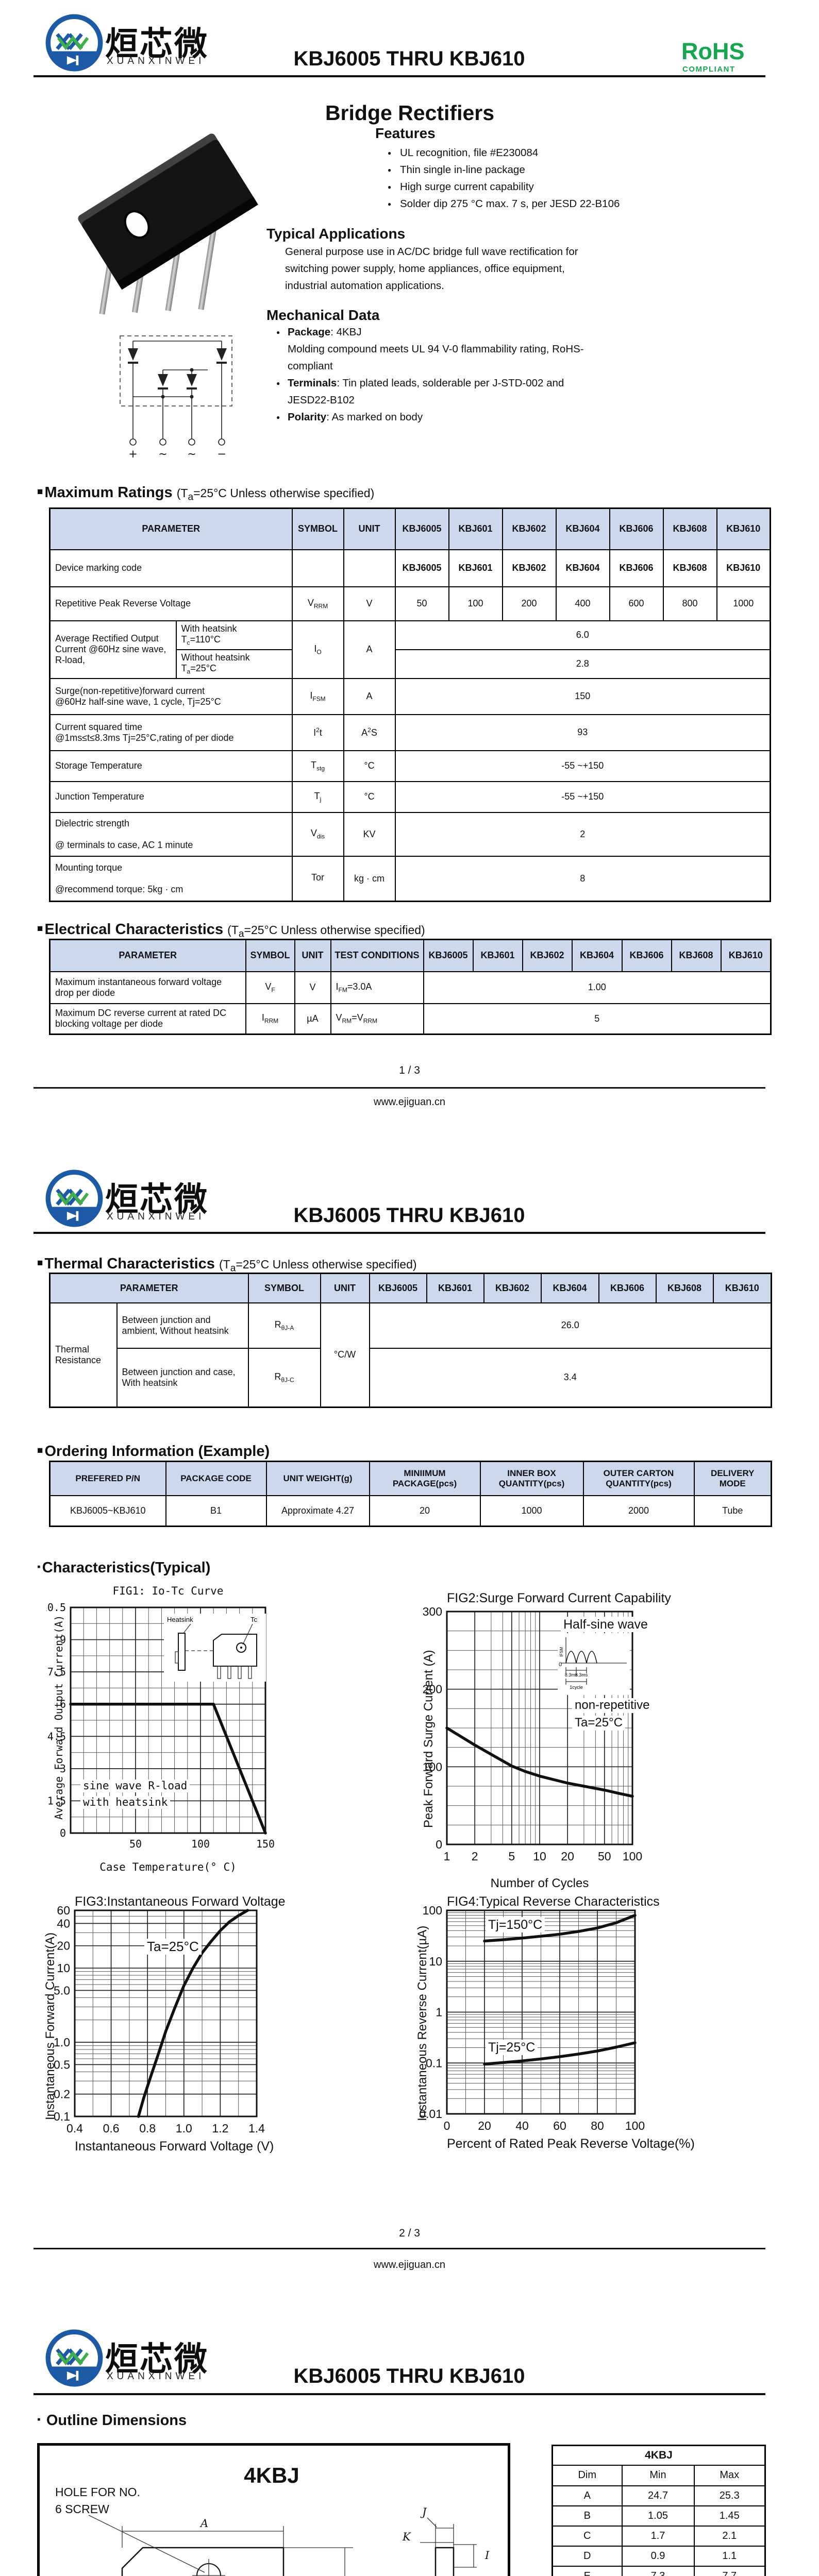 Image resolution: width=819 pixels, height=2576 pixels. Describe the element at coordinates (153, 1451) in the screenshot. I see `ordering-heading: ■ Ordering Information (Example)` at that location.